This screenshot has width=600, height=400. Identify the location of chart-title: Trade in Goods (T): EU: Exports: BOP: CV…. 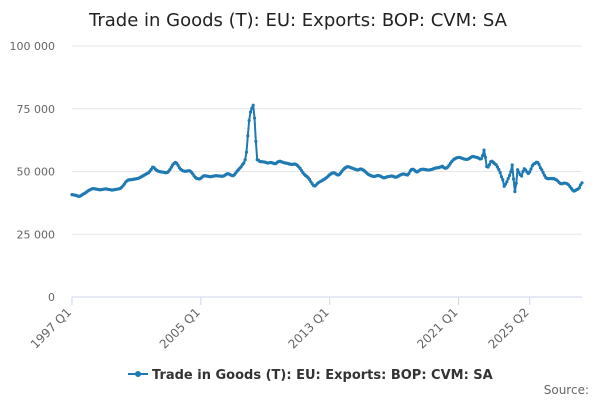
(298, 20).